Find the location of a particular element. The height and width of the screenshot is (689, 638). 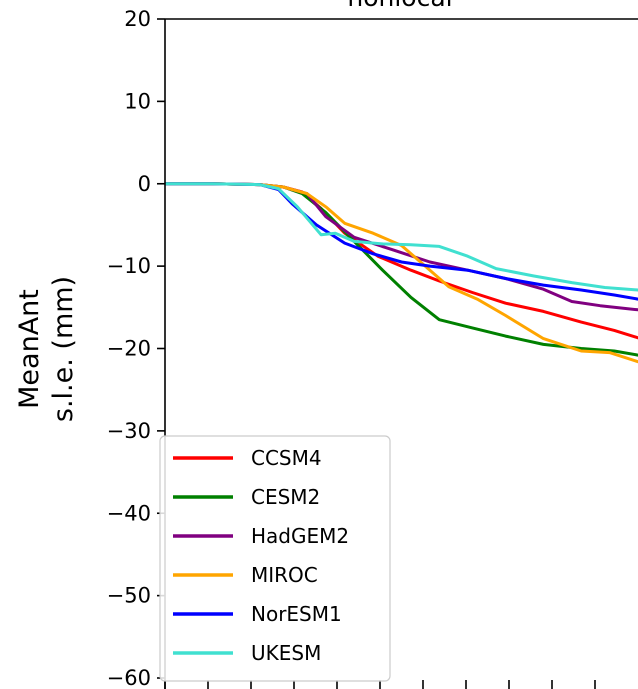

y-tick-label: −60 is located at coordinates (129, 677).